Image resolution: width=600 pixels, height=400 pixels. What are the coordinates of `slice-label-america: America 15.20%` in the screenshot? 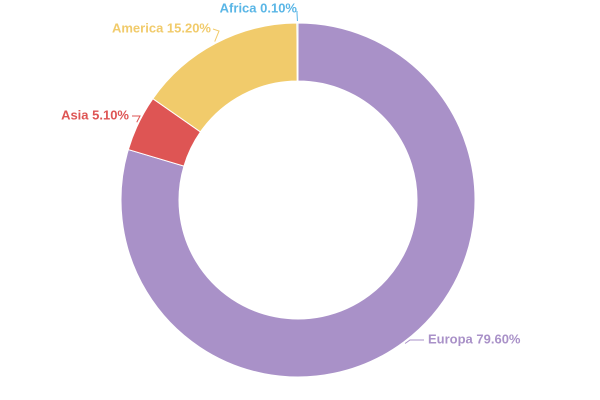 It's located at (161, 27).